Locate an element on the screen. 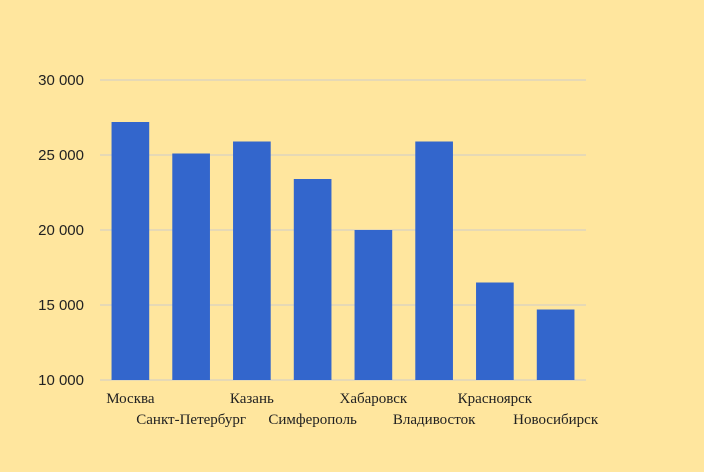 The width and height of the screenshot is (704, 472). y-tick-label: 15 000 is located at coordinates (61, 305).